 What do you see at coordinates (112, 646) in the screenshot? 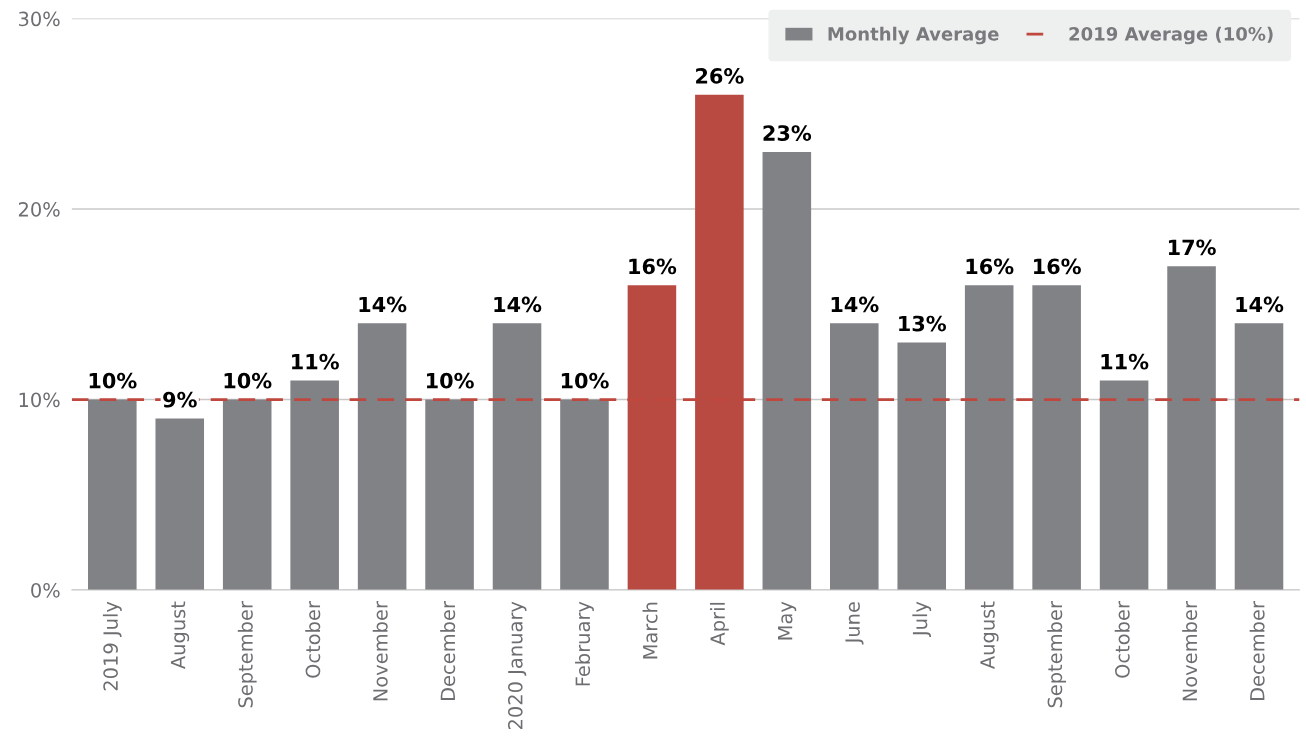
I see `x-tick-label: 2019 July` at bounding box center [112, 646].